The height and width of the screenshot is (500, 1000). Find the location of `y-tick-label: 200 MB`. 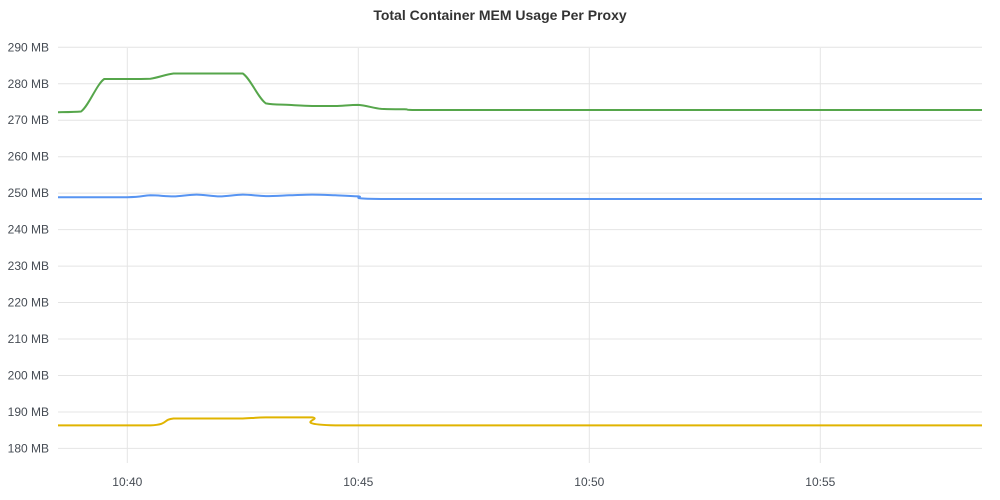

y-tick-label: 200 MB is located at coordinates (28, 375).